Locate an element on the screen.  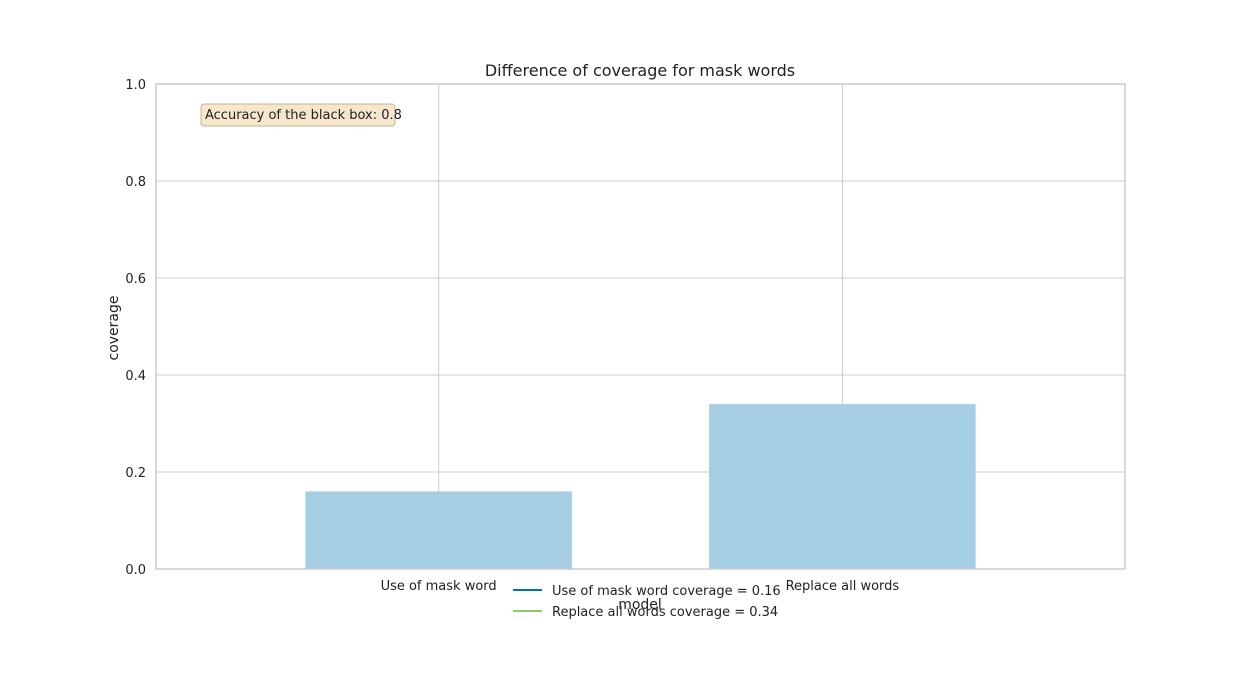
y-tick-label-4: 0.8 is located at coordinates (135, 182).